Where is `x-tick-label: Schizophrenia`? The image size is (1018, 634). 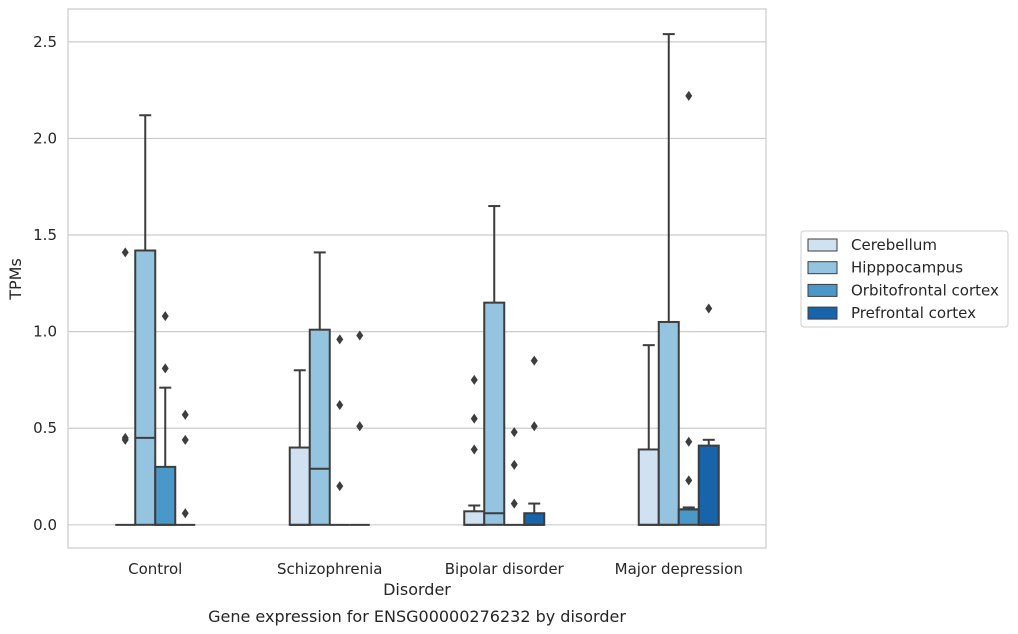 x-tick-label: Schizophrenia is located at coordinates (329, 569).